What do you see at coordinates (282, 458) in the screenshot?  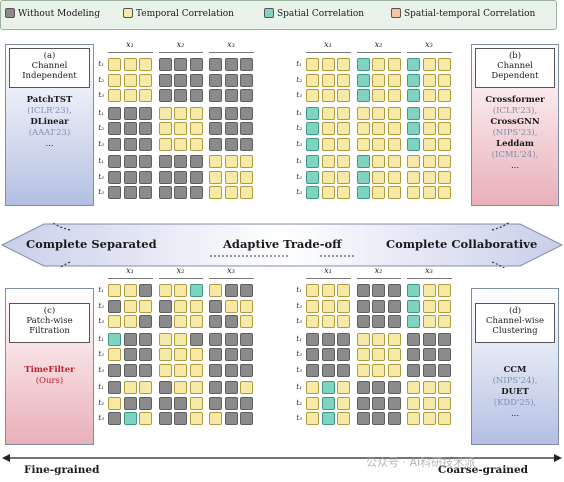 I see `granularity-axis` at bounding box center [282, 458].